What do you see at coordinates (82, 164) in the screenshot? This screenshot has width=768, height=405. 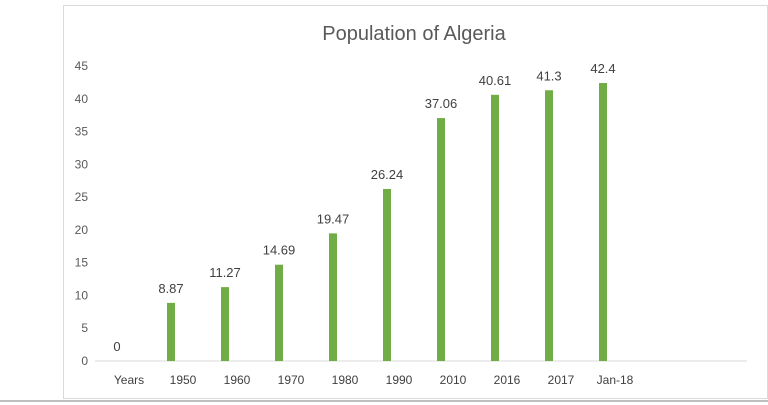 I see `y-tick-label: 30` at bounding box center [82, 164].